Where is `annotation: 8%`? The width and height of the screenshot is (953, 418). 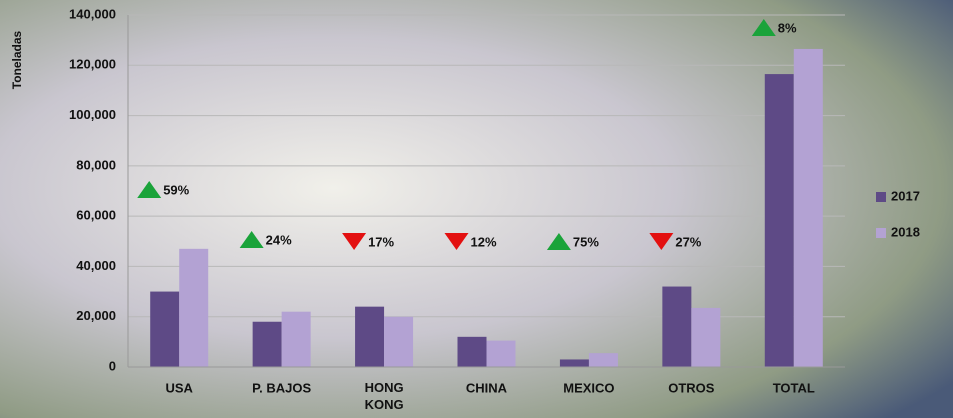
annotation: 8% is located at coordinates (787, 27).